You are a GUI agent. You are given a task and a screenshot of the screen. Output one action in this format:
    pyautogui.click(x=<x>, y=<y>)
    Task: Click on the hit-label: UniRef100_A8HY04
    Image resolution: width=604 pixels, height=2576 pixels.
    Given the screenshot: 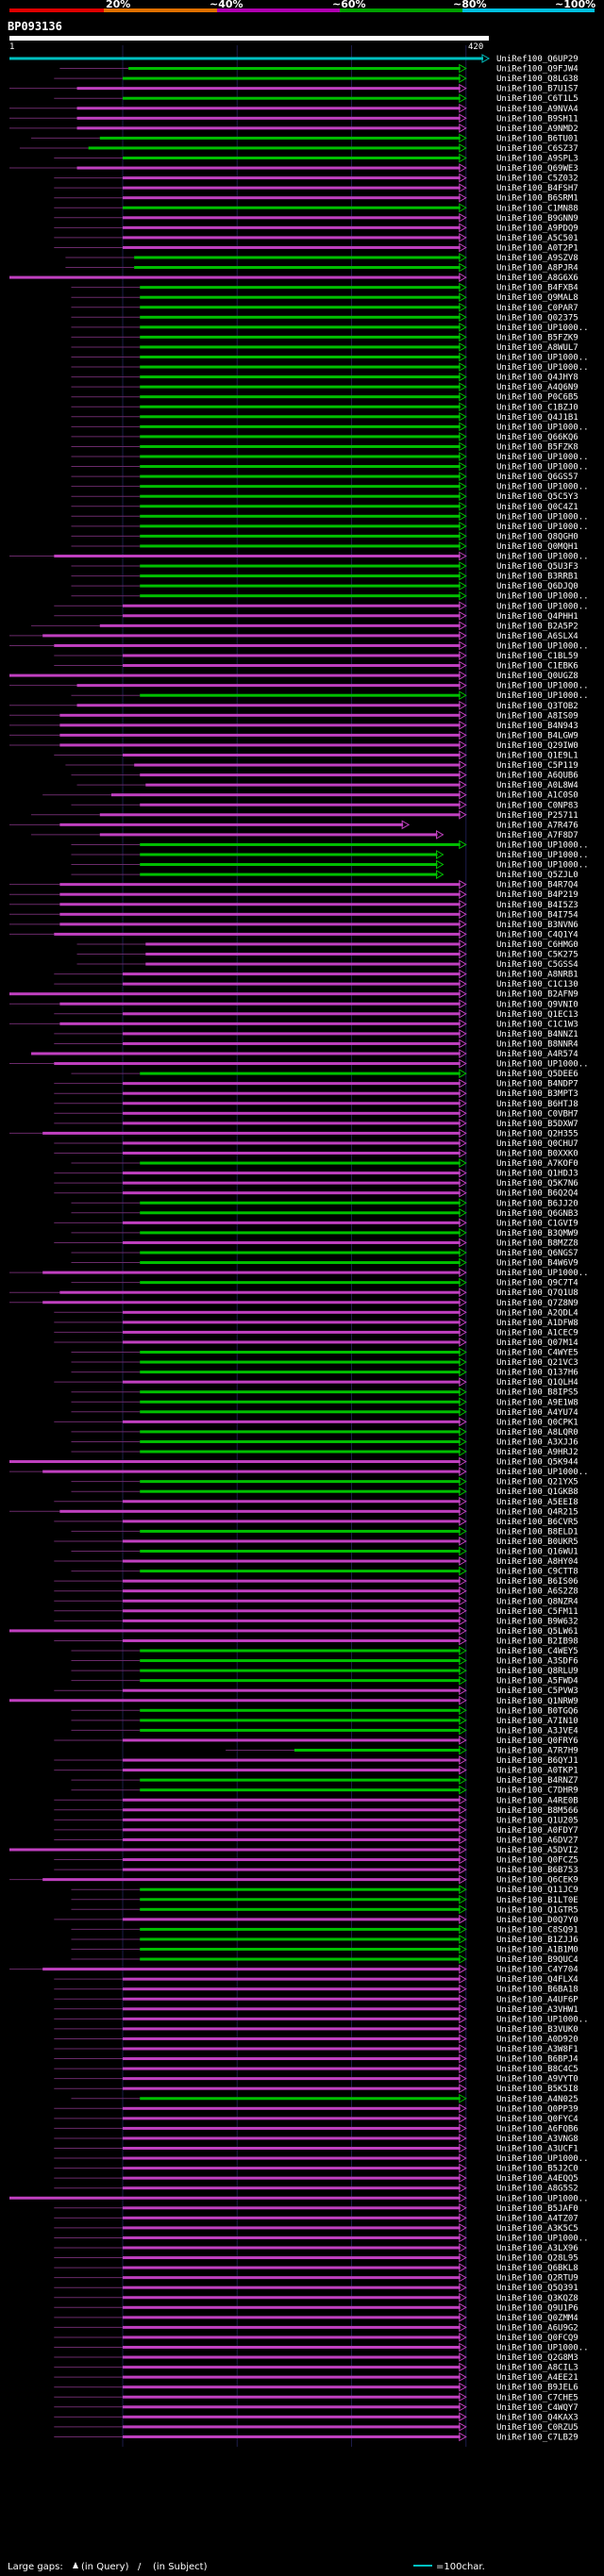 What is the action you would take?
    pyautogui.click(x=537, y=1562)
    